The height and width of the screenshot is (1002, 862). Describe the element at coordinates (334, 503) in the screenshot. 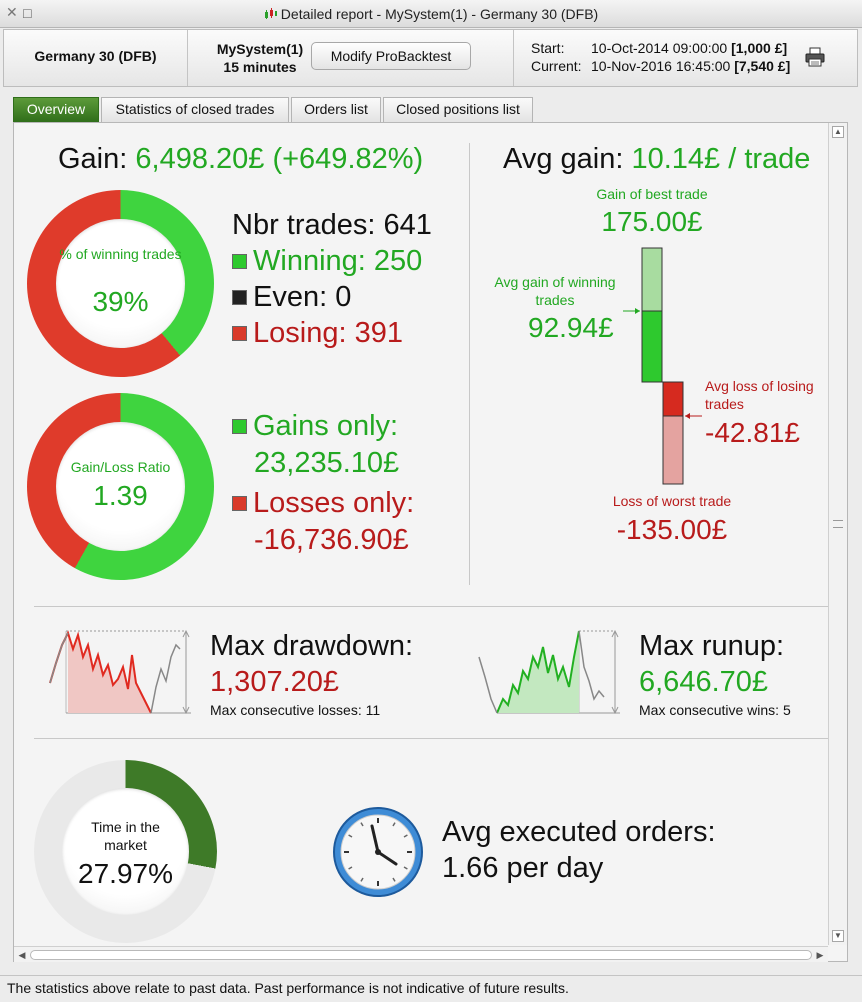

I see `losses-only-label-text: Losses only:` at that location.